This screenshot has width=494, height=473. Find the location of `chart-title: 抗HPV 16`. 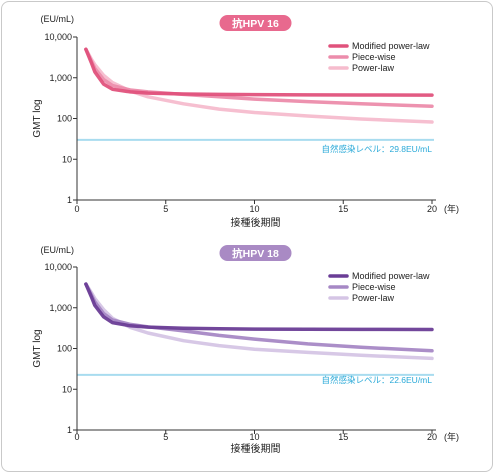

chart-title: 抗HPV 16 is located at coordinates (255, 23).